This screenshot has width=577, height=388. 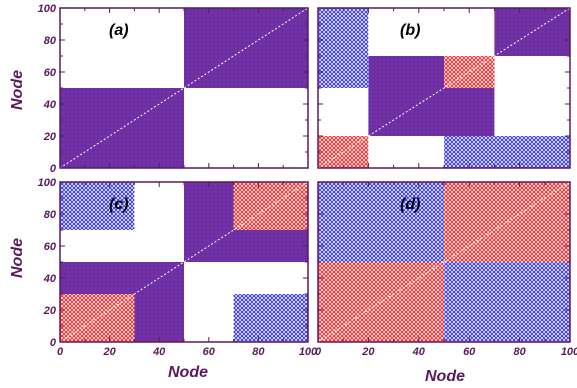 I want to click on panel-label: (b), so click(x=410, y=30).